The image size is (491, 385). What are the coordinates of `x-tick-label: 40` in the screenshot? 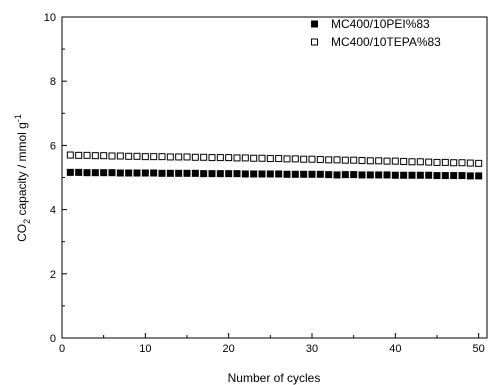 It's located at (395, 349).